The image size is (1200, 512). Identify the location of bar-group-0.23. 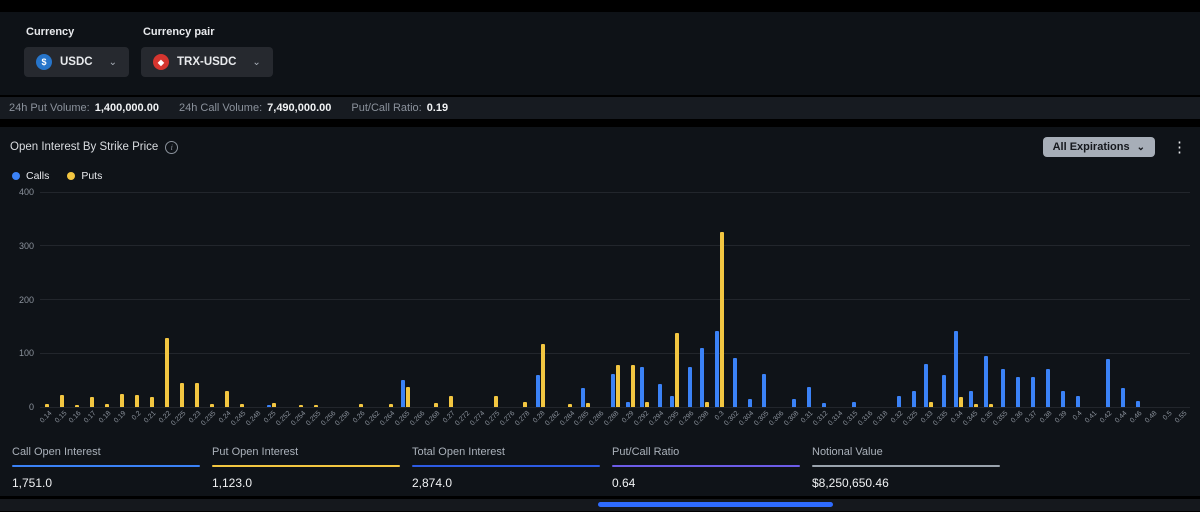
(196, 299).